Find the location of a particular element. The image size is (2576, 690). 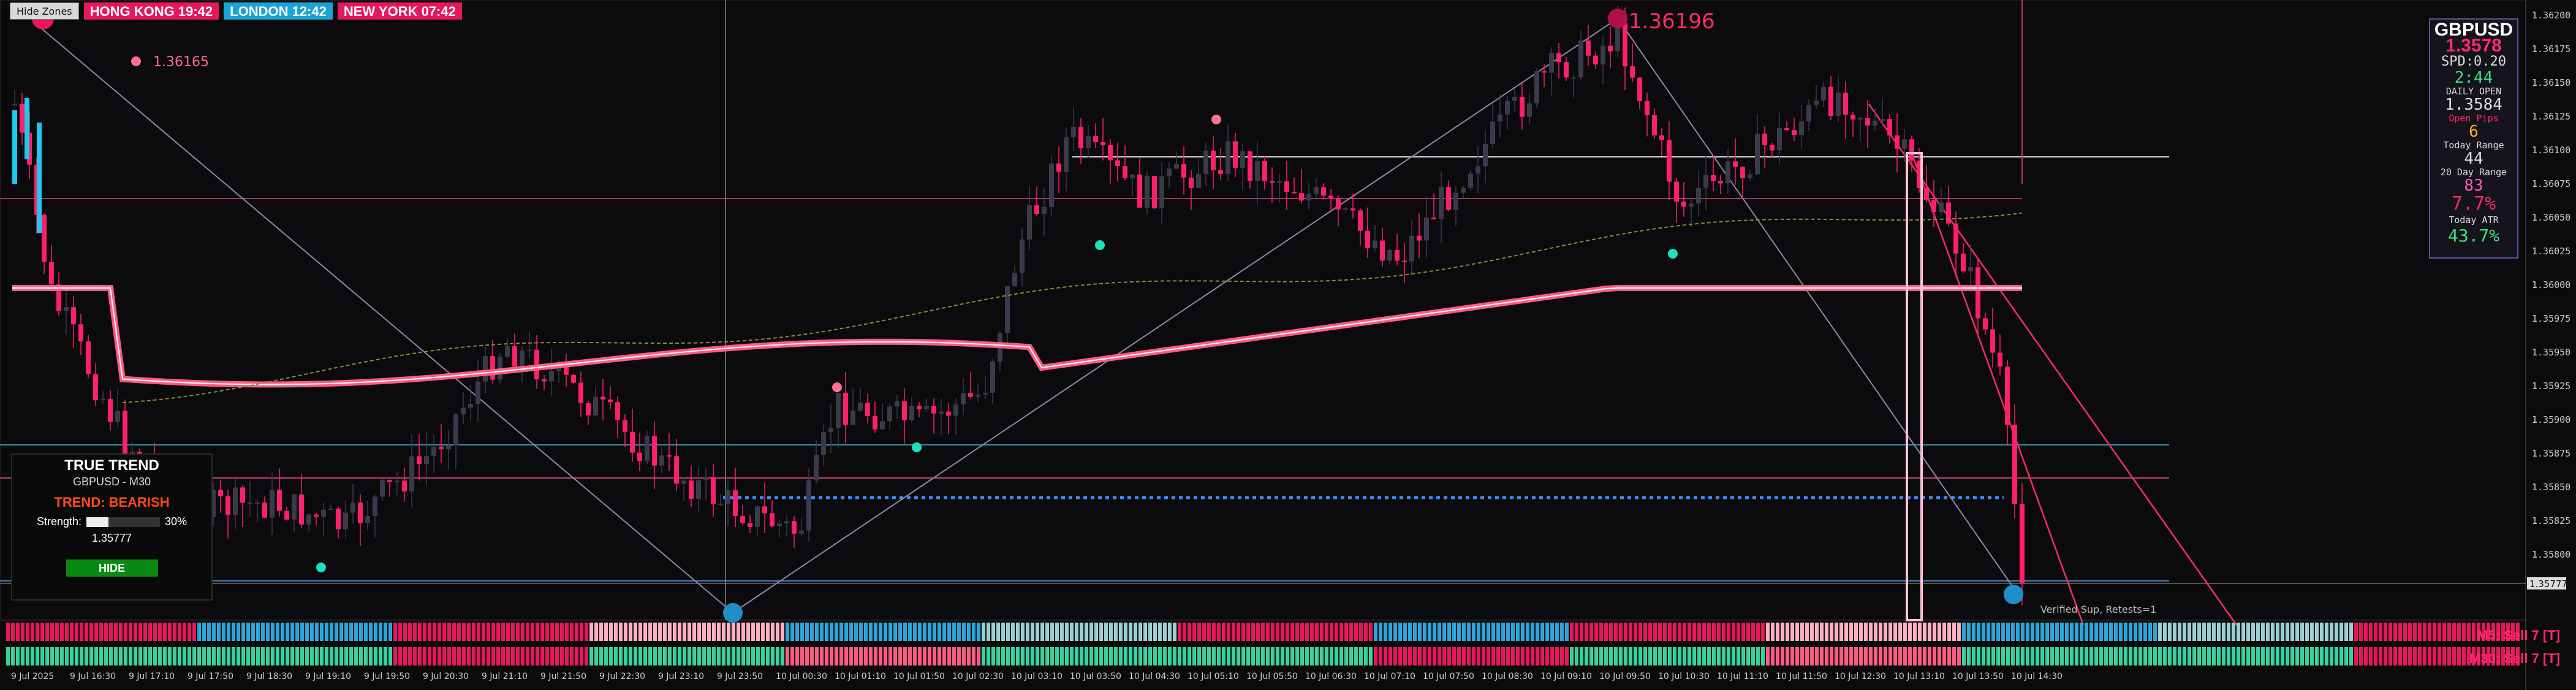

time-tick: 10 Jul 12:30 is located at coordinates (1861, 676).